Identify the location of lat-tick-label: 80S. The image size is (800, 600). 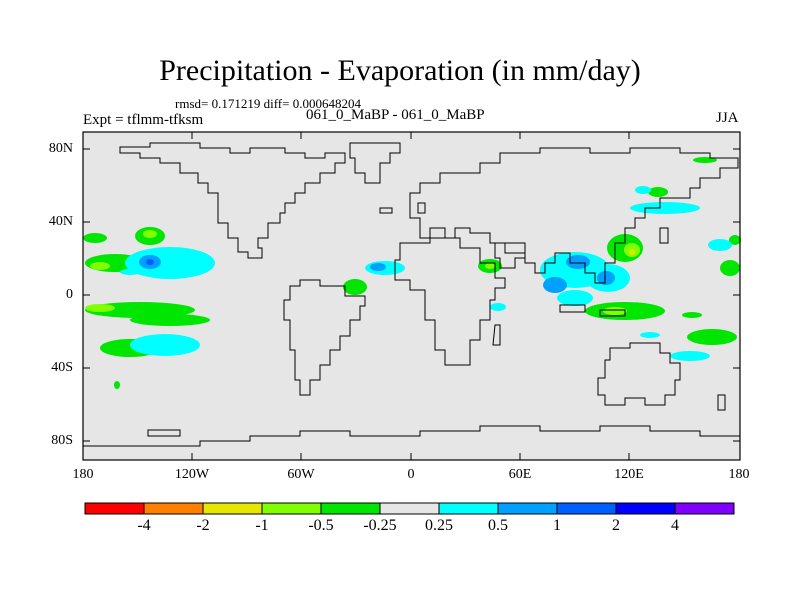
(62, 440).